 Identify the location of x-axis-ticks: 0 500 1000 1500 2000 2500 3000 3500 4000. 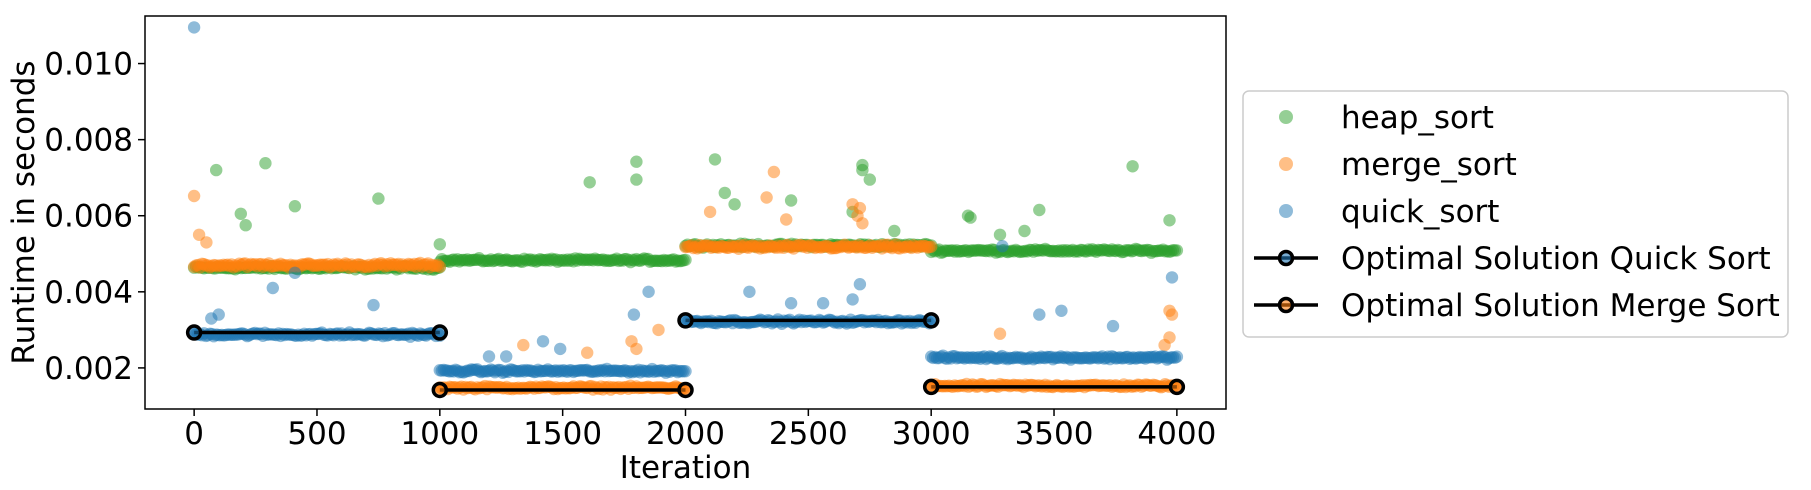
(700, 430).